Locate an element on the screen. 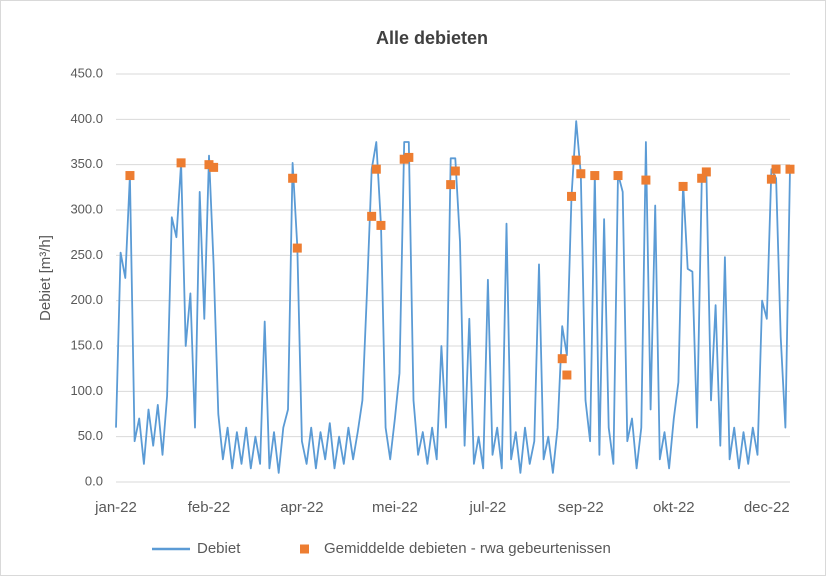 This screenshot has height=576, width=826. legend-swatch is located at coordinates (304, 549).